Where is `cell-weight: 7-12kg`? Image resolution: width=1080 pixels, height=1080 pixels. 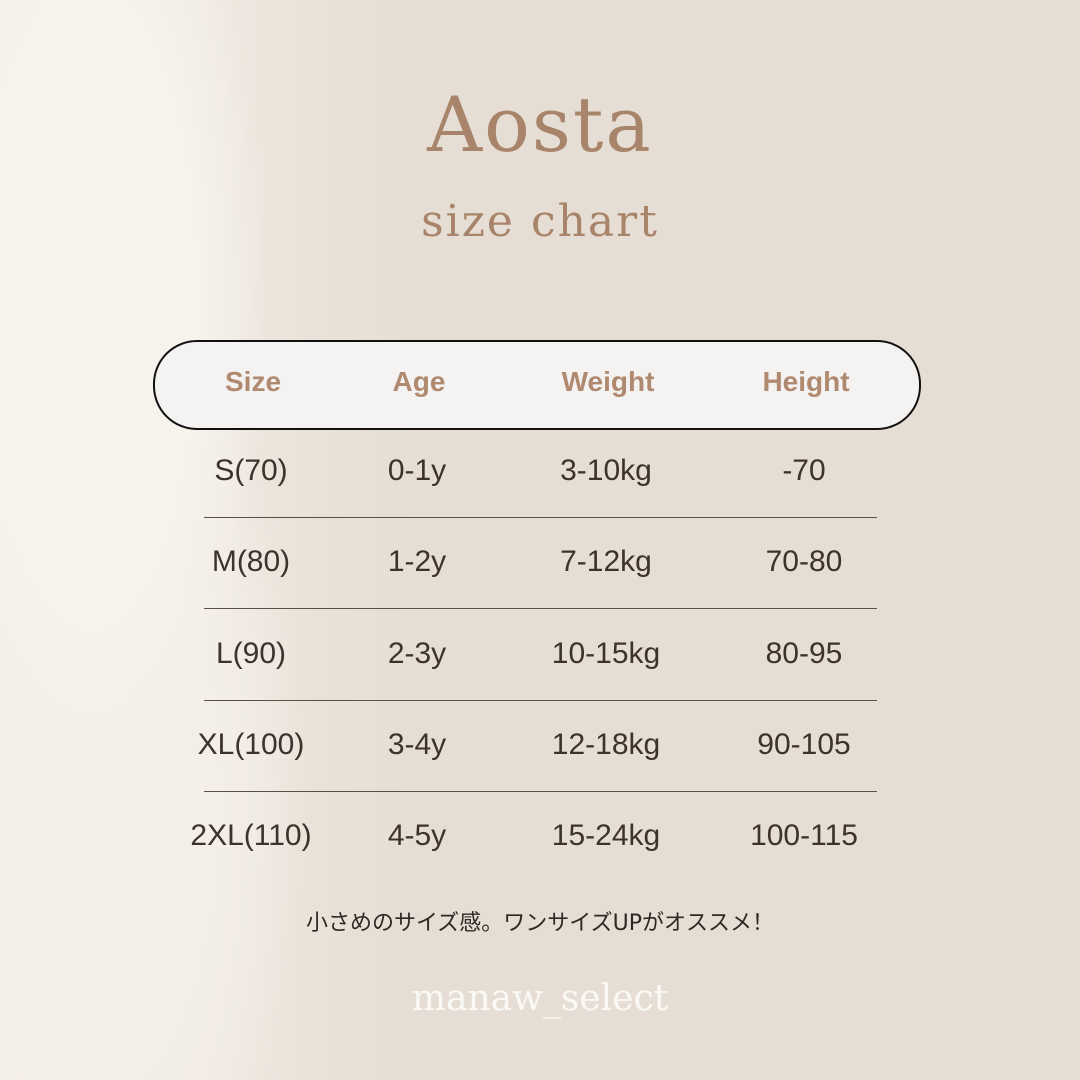
cell-weight: 7-12kg is located at coordinates (606, 562).